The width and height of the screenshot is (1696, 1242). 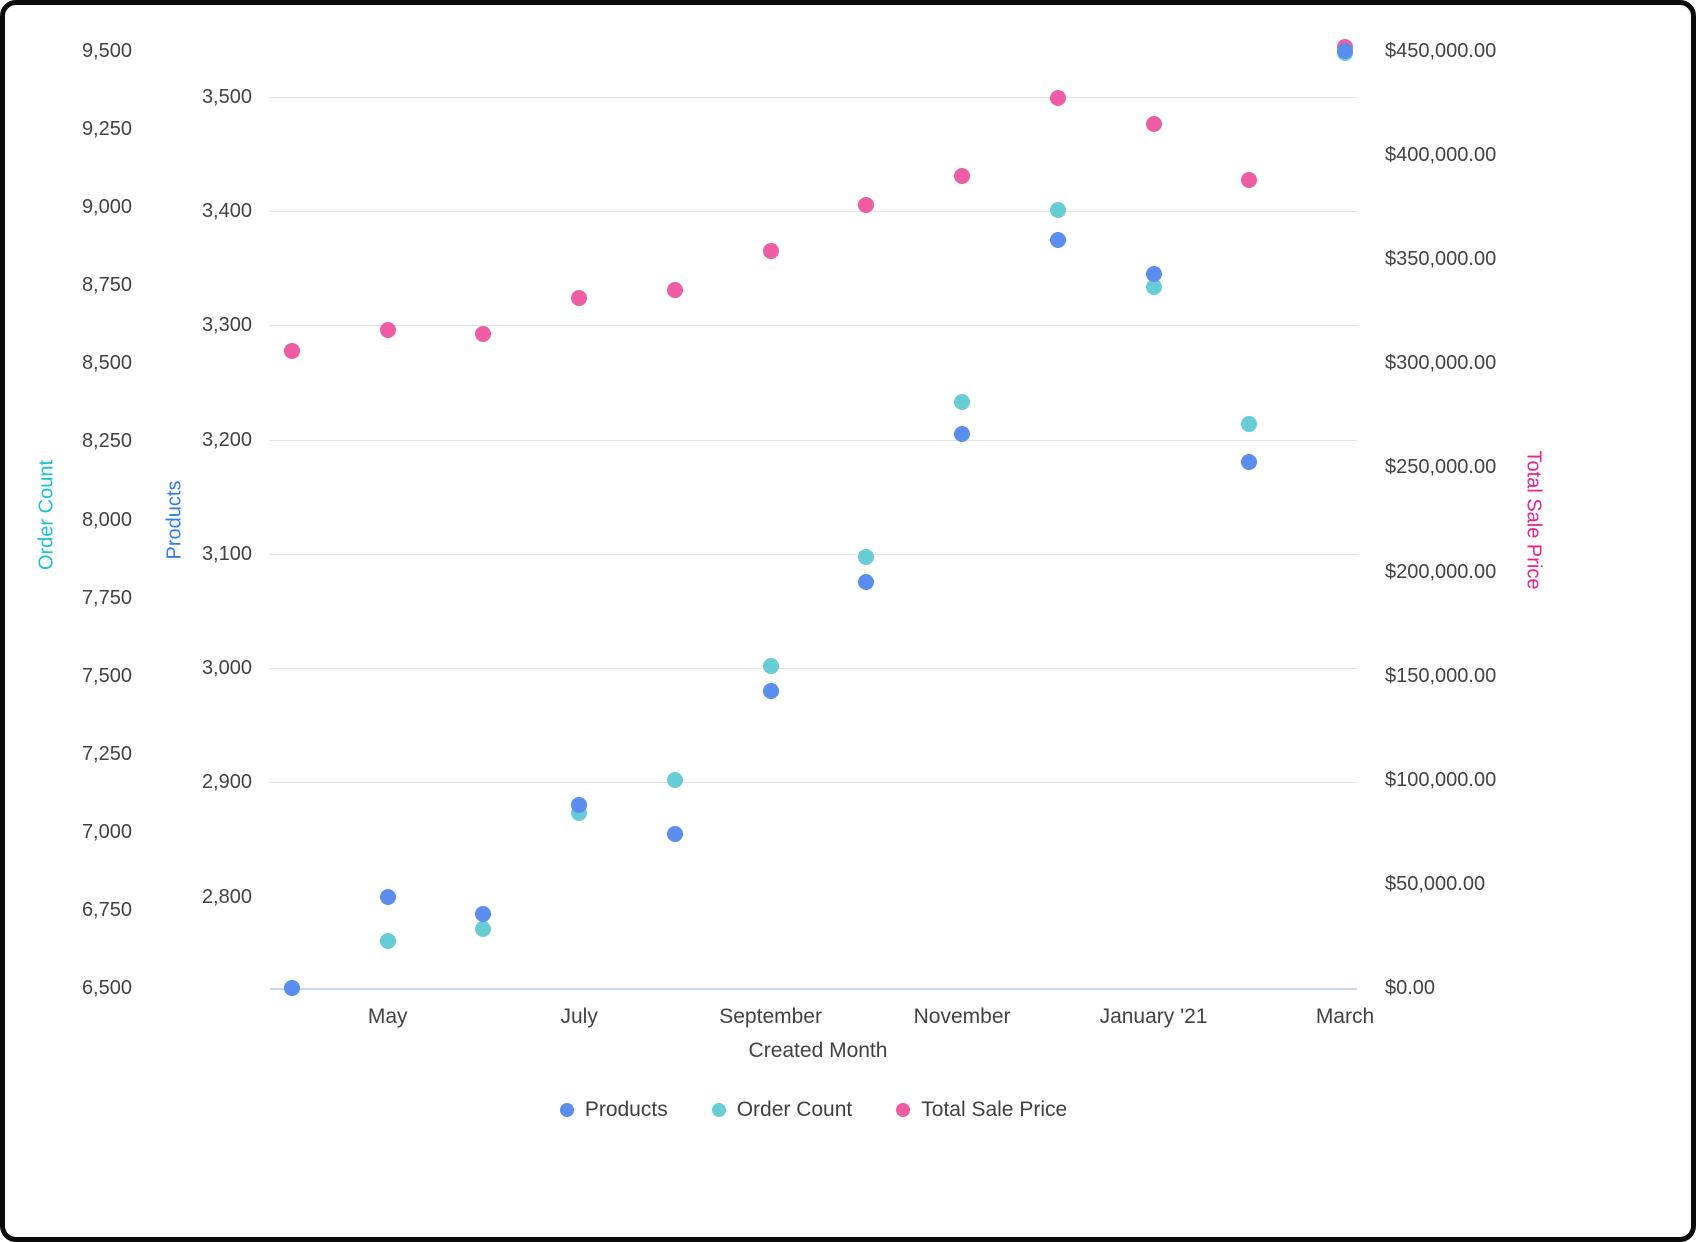 I want to click on y-tick-label: 6,750, so click(x=106, y=909).